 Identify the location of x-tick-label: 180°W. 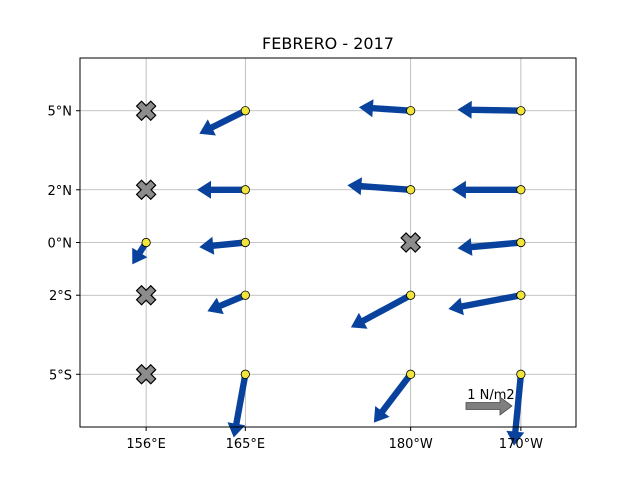
(411, 444).